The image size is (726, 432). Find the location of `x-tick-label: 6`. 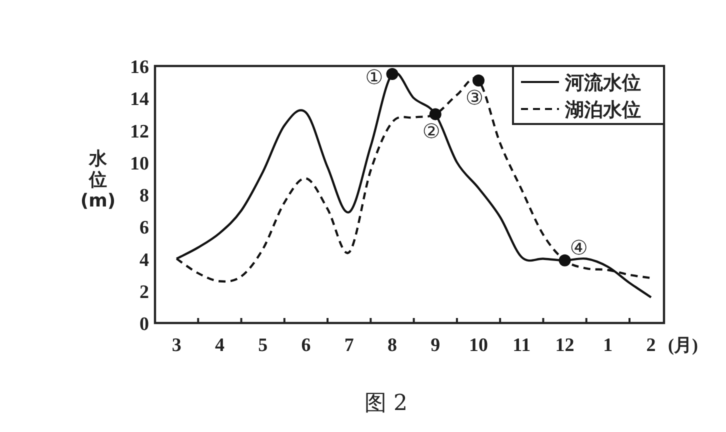

x-tick-label: 6 is located at coordinates (306, 345).